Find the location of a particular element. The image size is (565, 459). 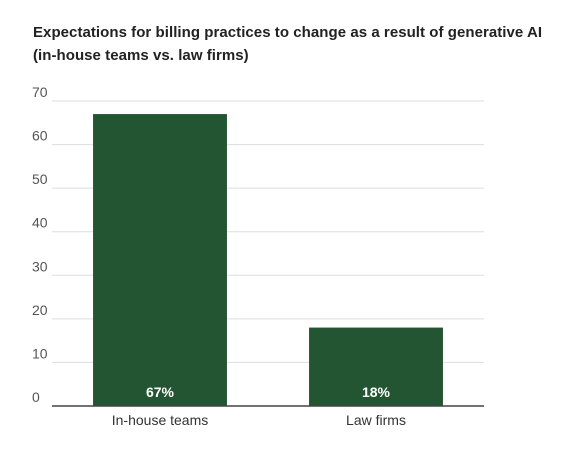

x-tick-label: In-house teams is located at coordinates (160, 420).